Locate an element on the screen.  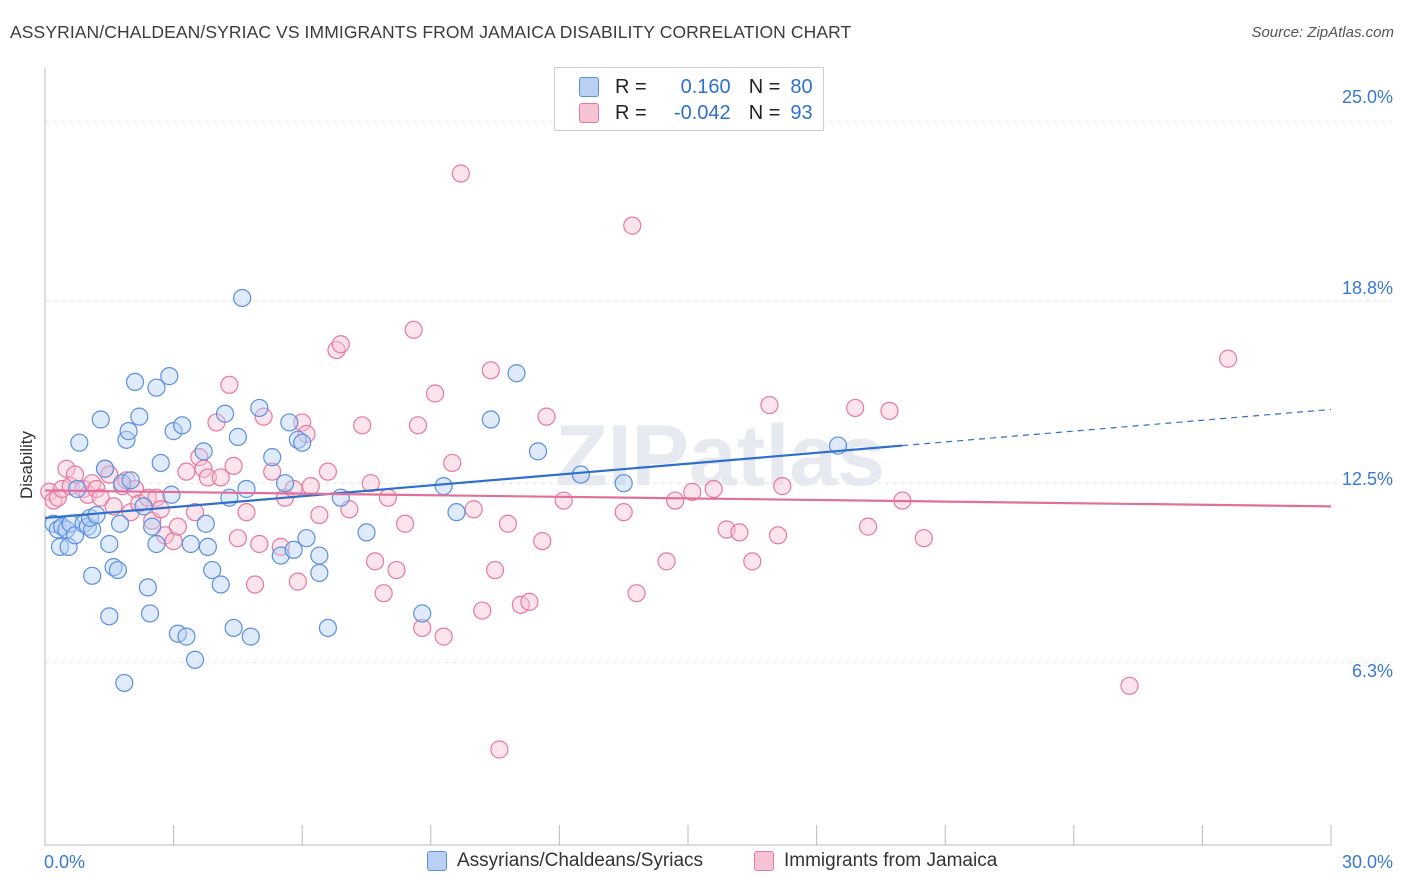
trend-lines is located at coordinates (688, 464).